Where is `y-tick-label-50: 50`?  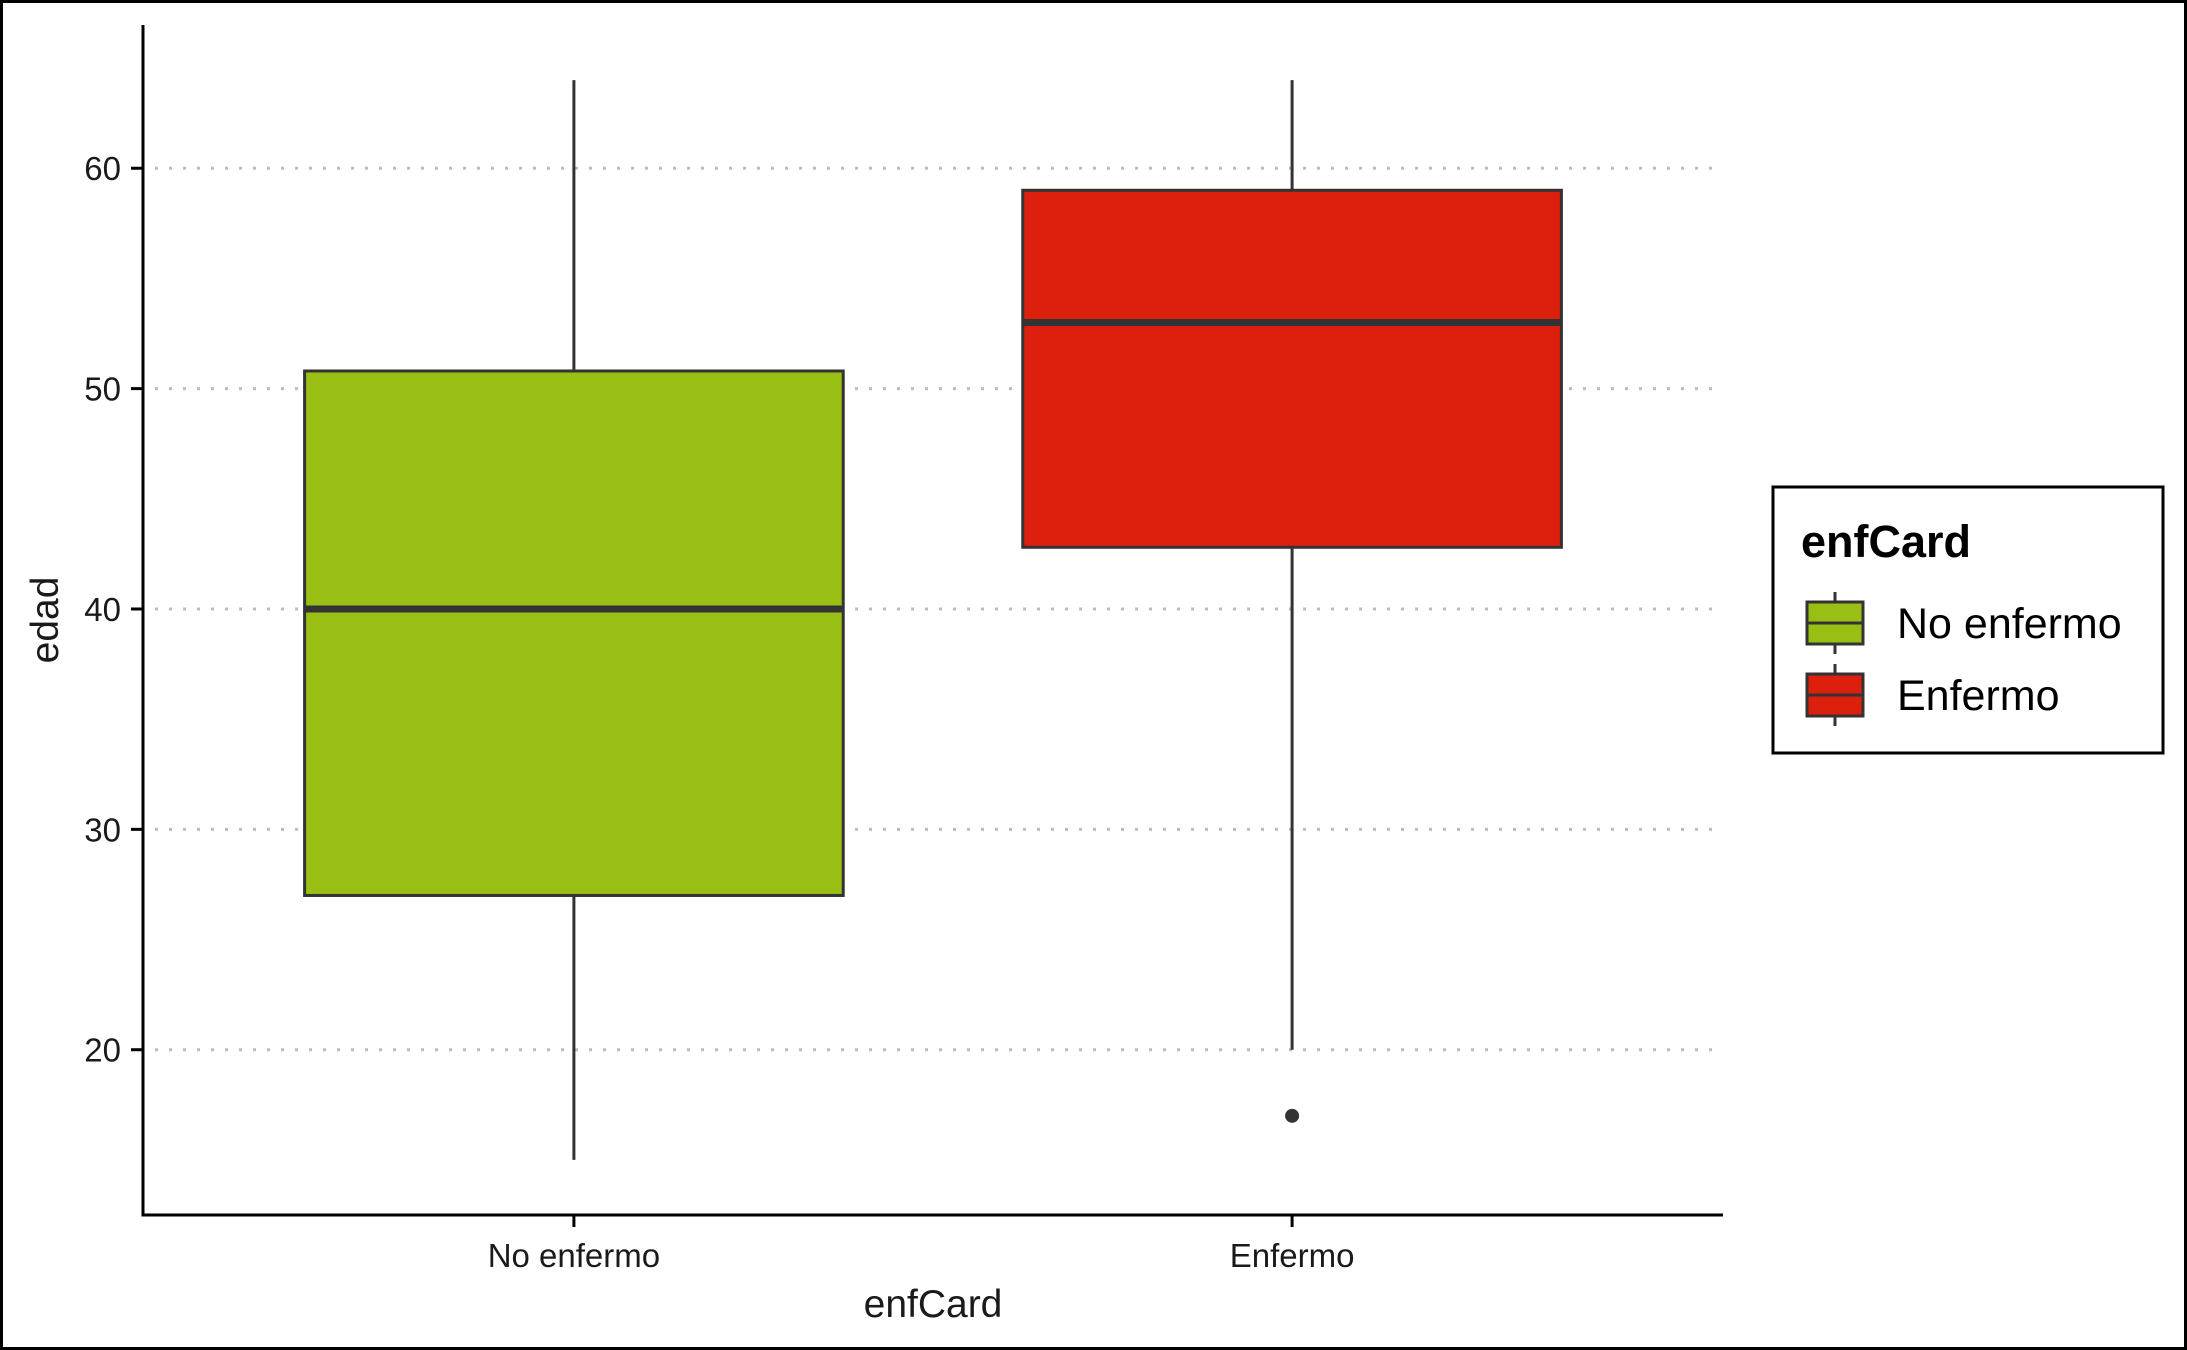
y-tick-label-50: 50 is located at coordinates (102, 389).